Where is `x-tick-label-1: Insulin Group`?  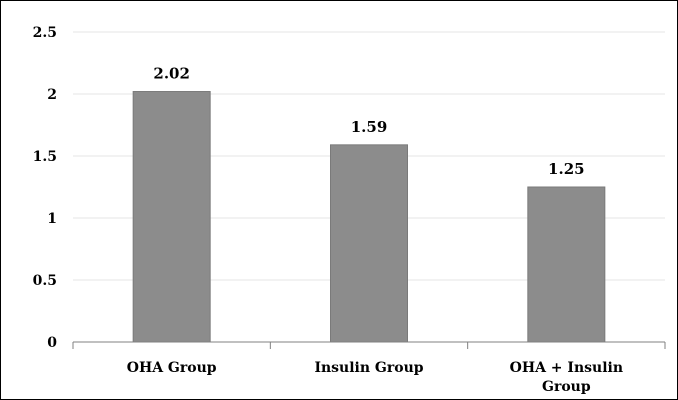
x-tick-label-1: Insulin Group is located at coordinates (368, 368).